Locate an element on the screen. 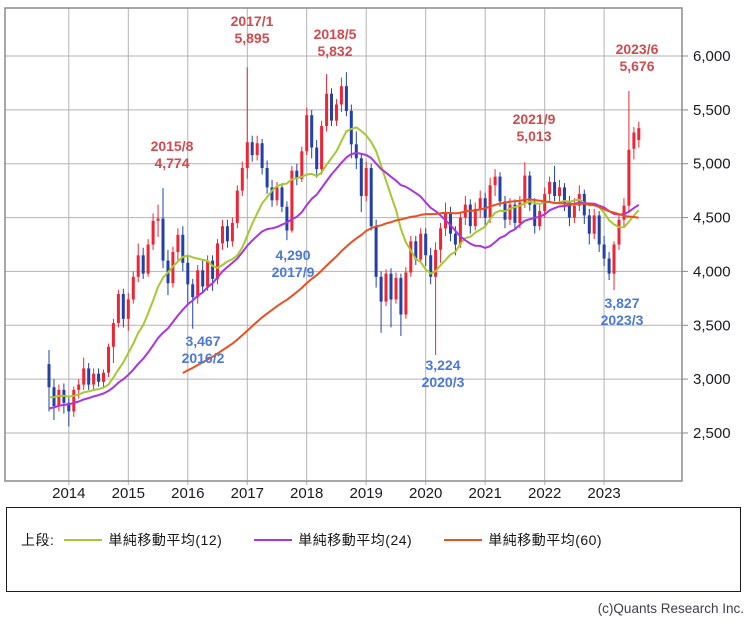 Image resolution: width=750 pixels, height=629 pixels. x-tick-label: 2019 is located at coordinates (366, 493).